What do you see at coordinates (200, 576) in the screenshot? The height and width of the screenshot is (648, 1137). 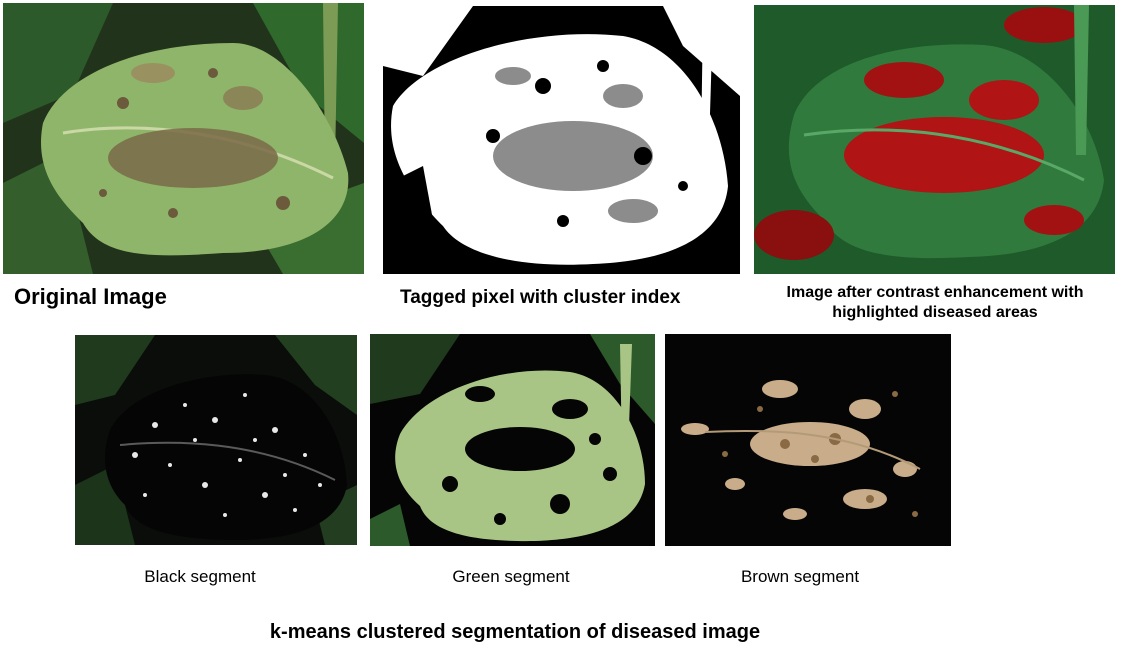 I see `black-segment-label: Black segment` at bounding box center [200, 576].